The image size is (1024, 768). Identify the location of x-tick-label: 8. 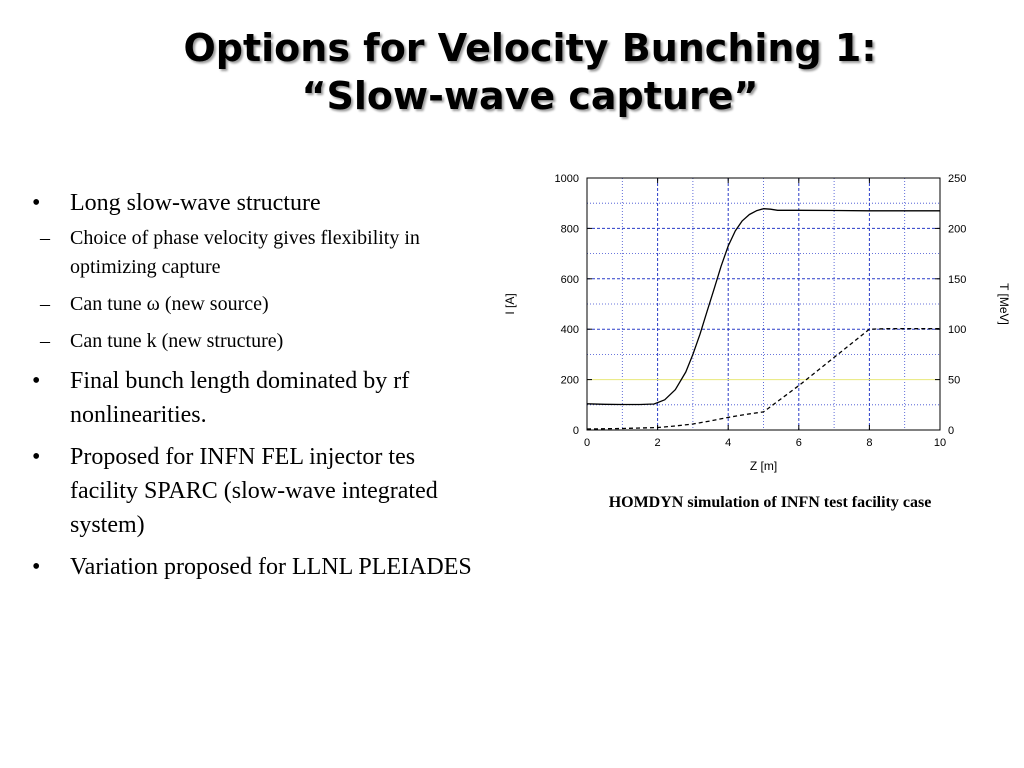
(869, 443).